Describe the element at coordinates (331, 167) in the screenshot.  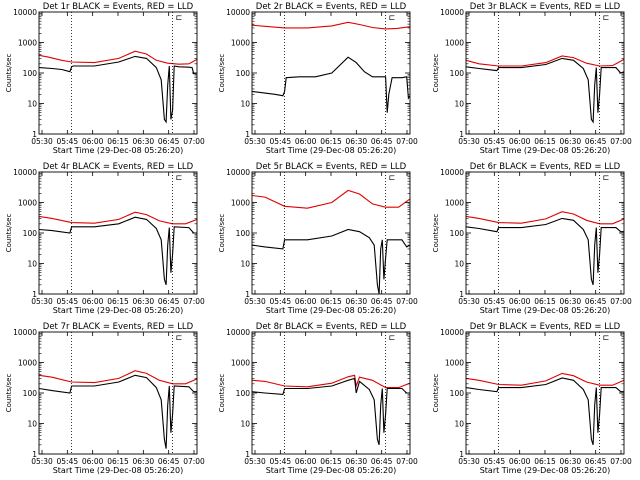
I see `panel-title: Det 5r BLACK = Events, RED = LLD` at that location.